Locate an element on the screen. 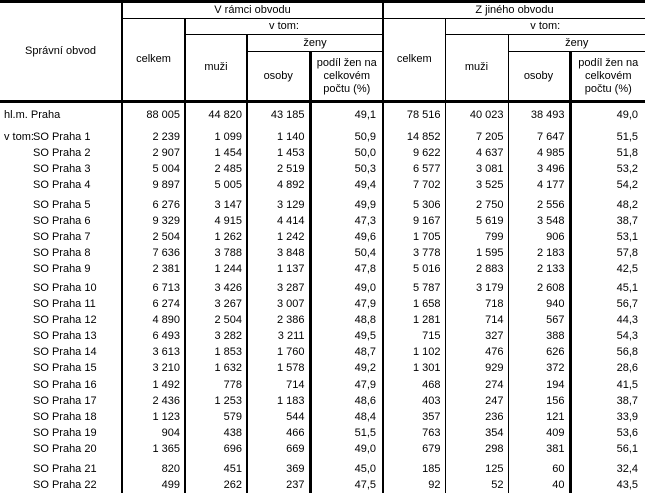 This screenshot has width=645, height=493. value-cell: 3 210 is located at coordinates (153, 368).